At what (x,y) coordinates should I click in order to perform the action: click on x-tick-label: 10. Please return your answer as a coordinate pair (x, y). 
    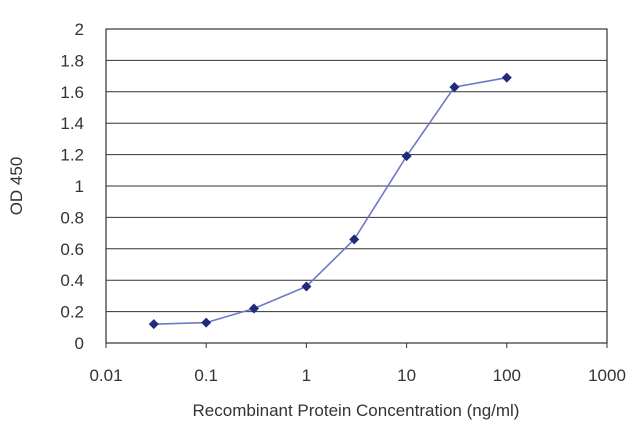
    Looking at the image, I should click on (406, 375).